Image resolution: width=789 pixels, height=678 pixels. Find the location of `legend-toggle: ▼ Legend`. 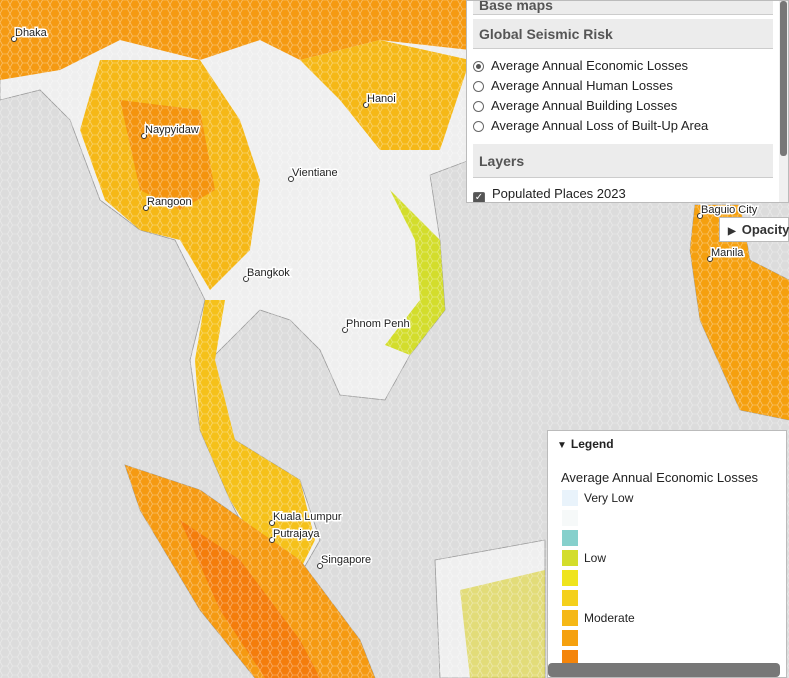

legend-toggle: ▼ Legend is located at coordinates (585, 444).